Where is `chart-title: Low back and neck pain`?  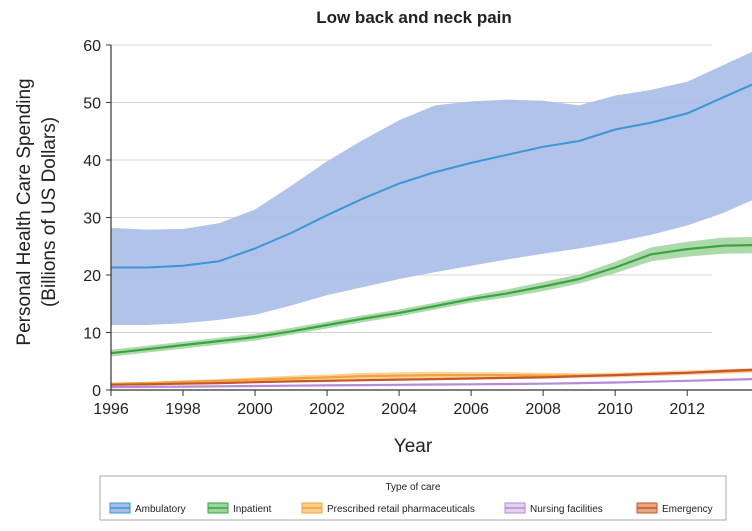
chart-title: Low back and neck pain is located at coordinates (414, 17).